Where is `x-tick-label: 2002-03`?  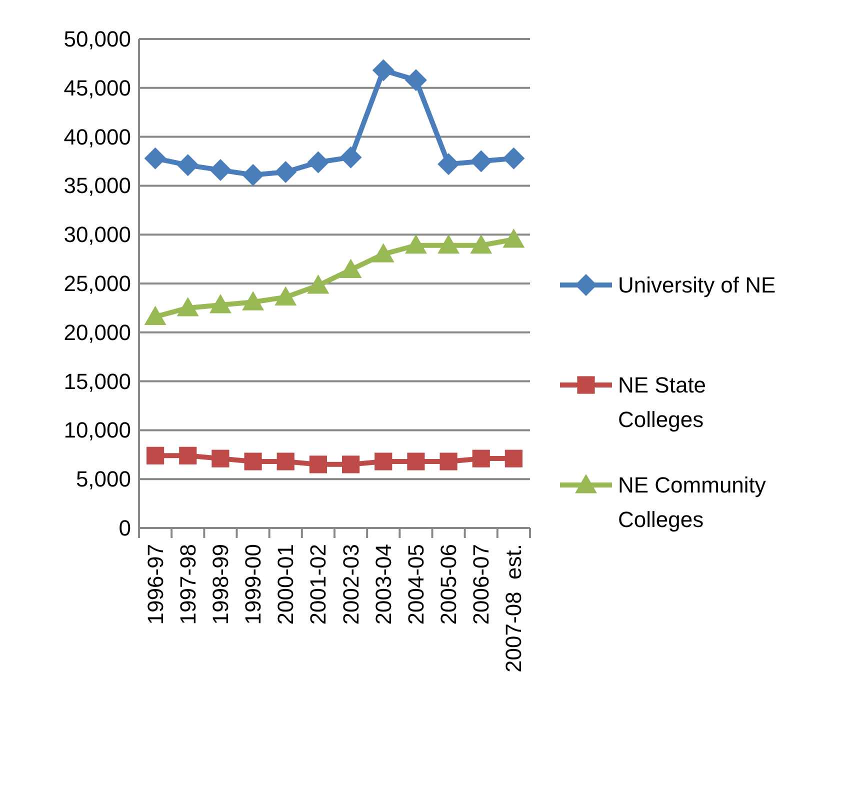 x-tick-label: 2002-03 is located at coordinates (351, 584).